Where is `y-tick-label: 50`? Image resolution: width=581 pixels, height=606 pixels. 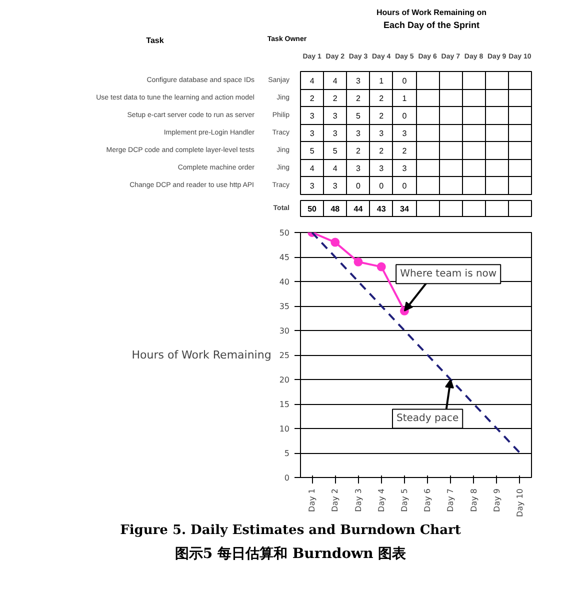 y-tick-label: 50 is located at coordinates (284, 233).